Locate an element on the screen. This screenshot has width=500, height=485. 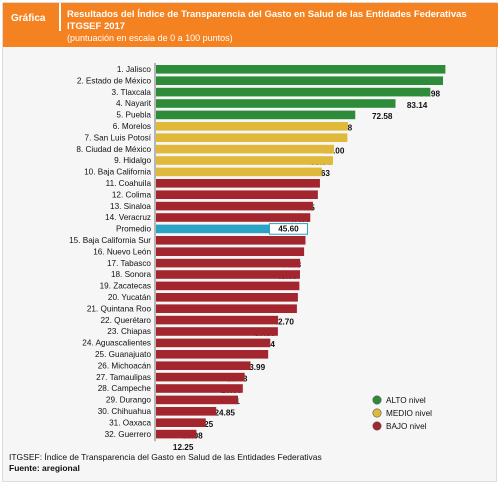
figure-tag: Gráfica is located at coordinates (32, 17).